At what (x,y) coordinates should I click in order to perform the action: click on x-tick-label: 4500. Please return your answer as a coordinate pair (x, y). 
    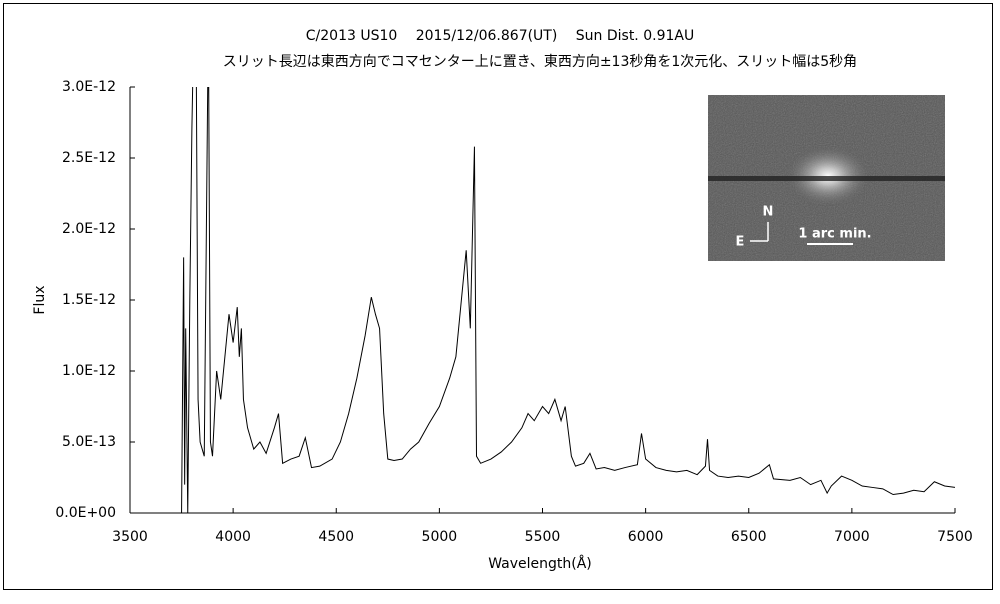
    Looking at the image, I should click on (336, 537).